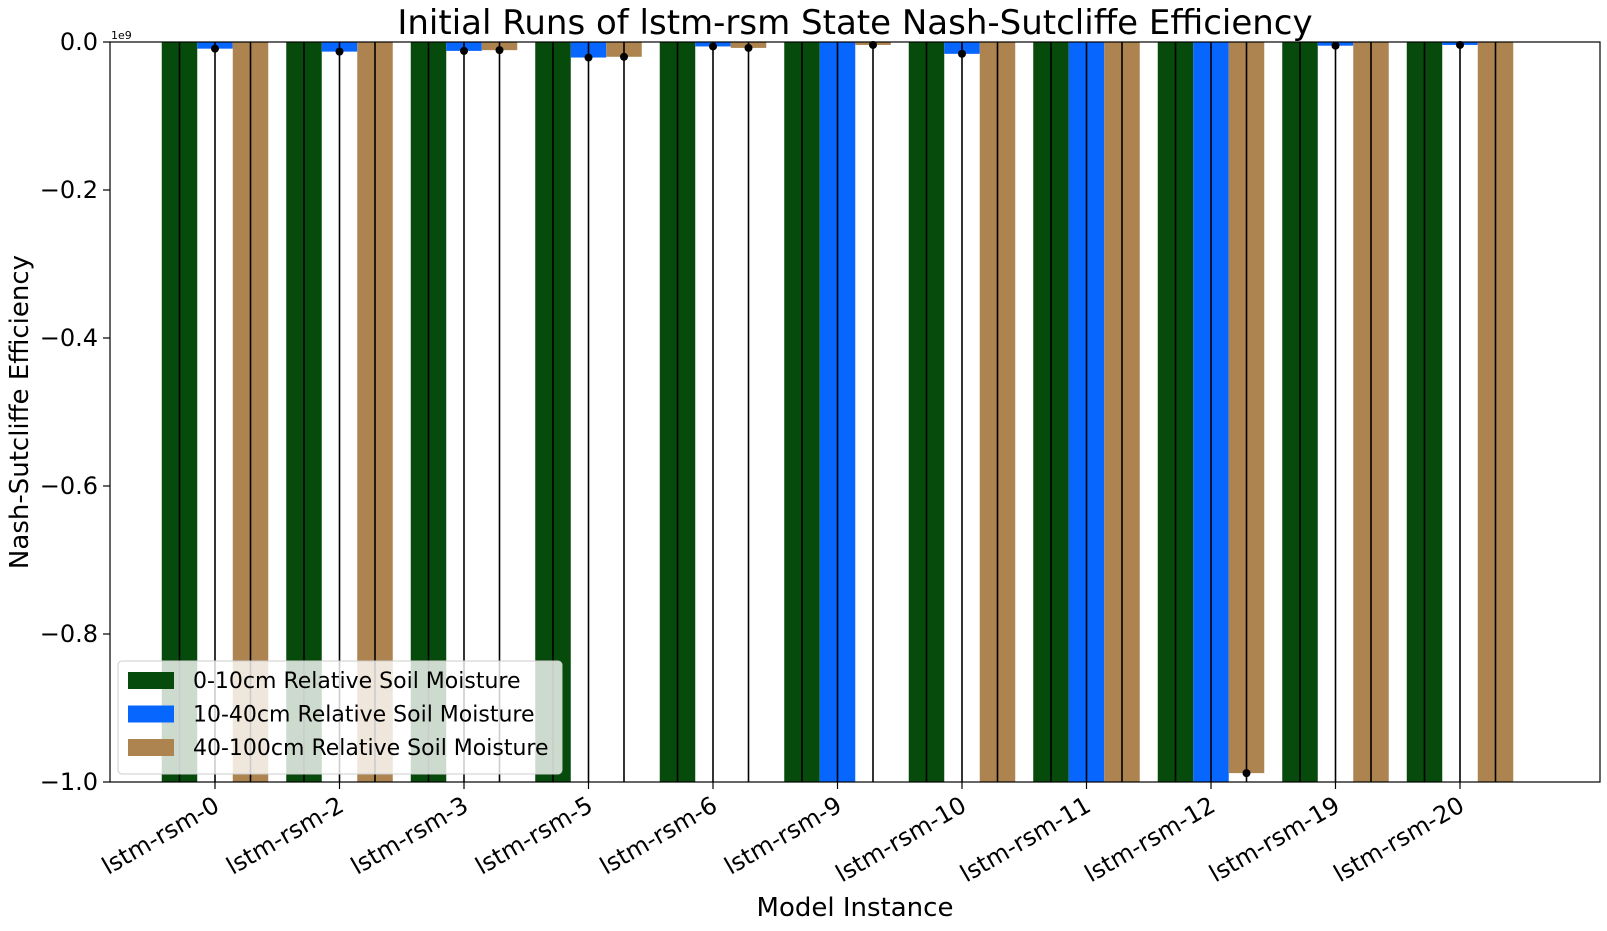 The image size is (1607, 931). Describe the element at coordinates (20, 412) in the screenshot. I see `y-axis-label: Nash-Sutcliffe Efficiency` at that location.